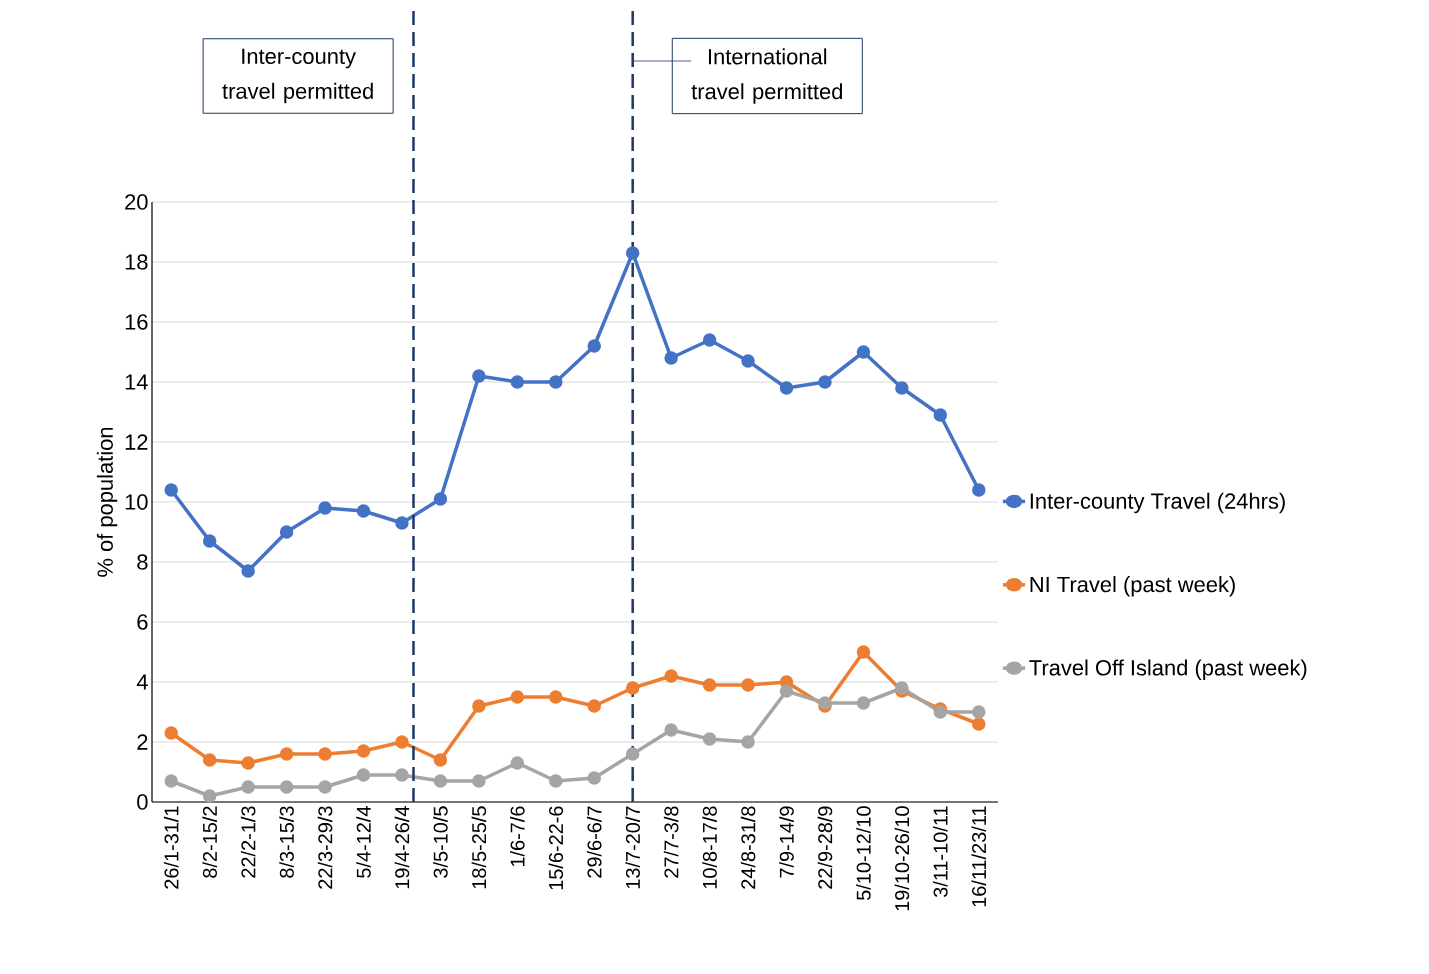 This screenshot has height=974, width=1429. I want to click on y-axis-title: % of population, so click(107, 502).